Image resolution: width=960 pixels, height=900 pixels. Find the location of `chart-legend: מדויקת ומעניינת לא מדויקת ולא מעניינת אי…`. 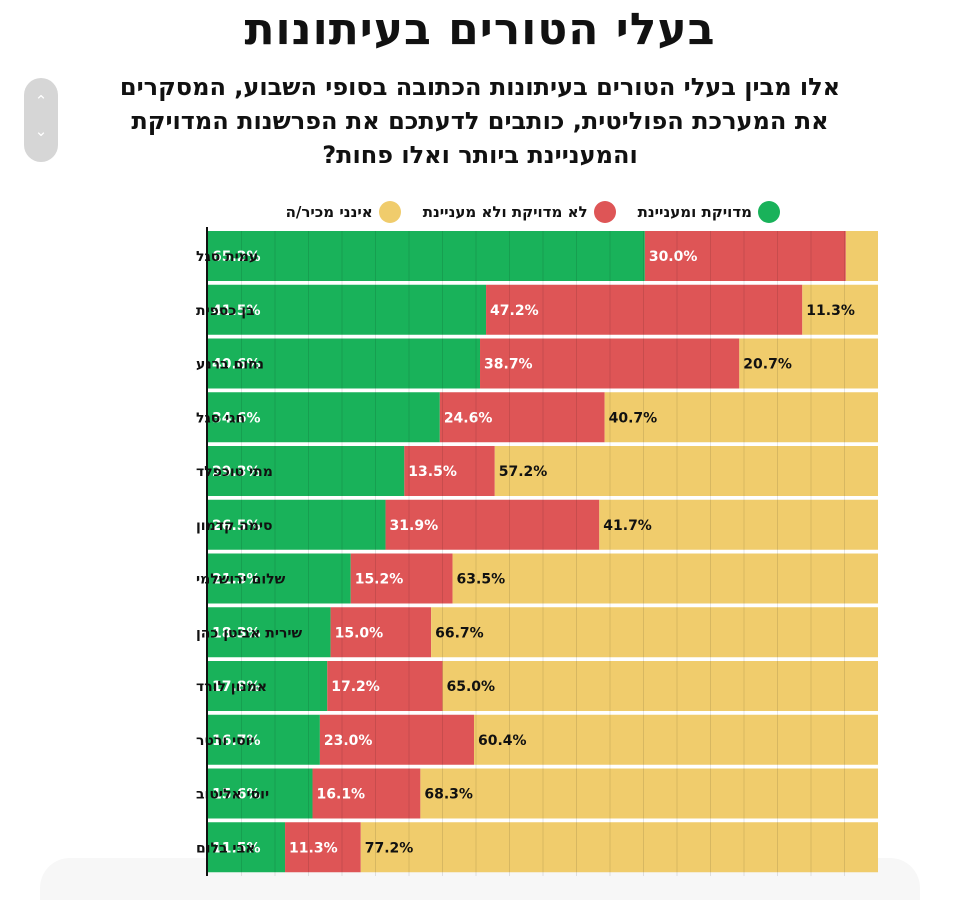

chart-legend: מדויקת ומעניינת לא מדויקת ולא מעניינת אי… is located at coordinates (480, 212).